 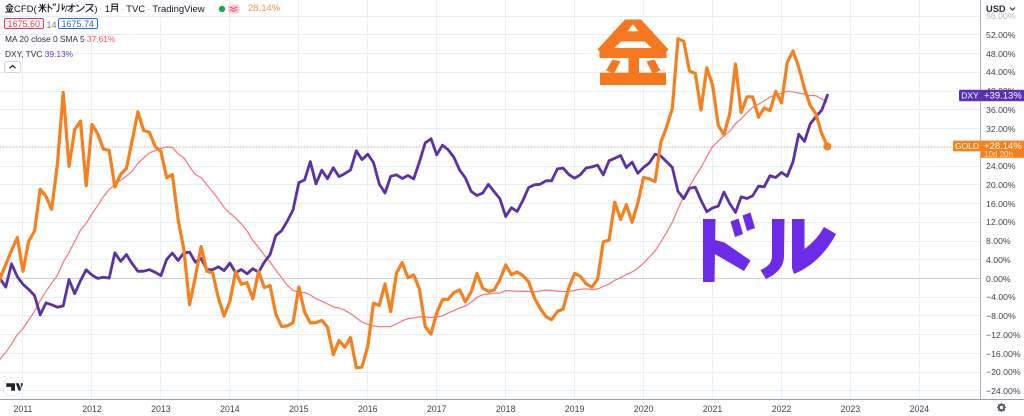 What do you see at coordinates (1003, 96) in the screenshot?
I see `svg-text: +39.13%` at bounding box center [1003, 96].